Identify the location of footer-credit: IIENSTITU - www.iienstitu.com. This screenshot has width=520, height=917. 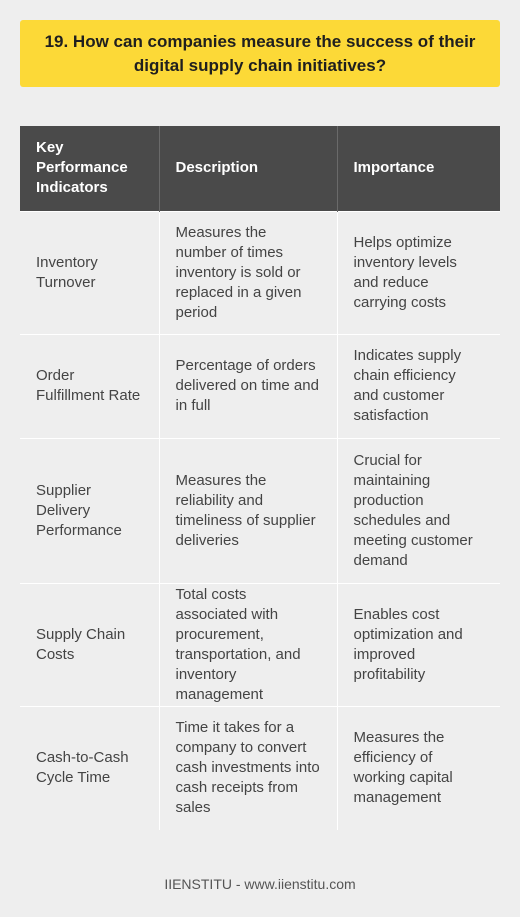
(260, 884).